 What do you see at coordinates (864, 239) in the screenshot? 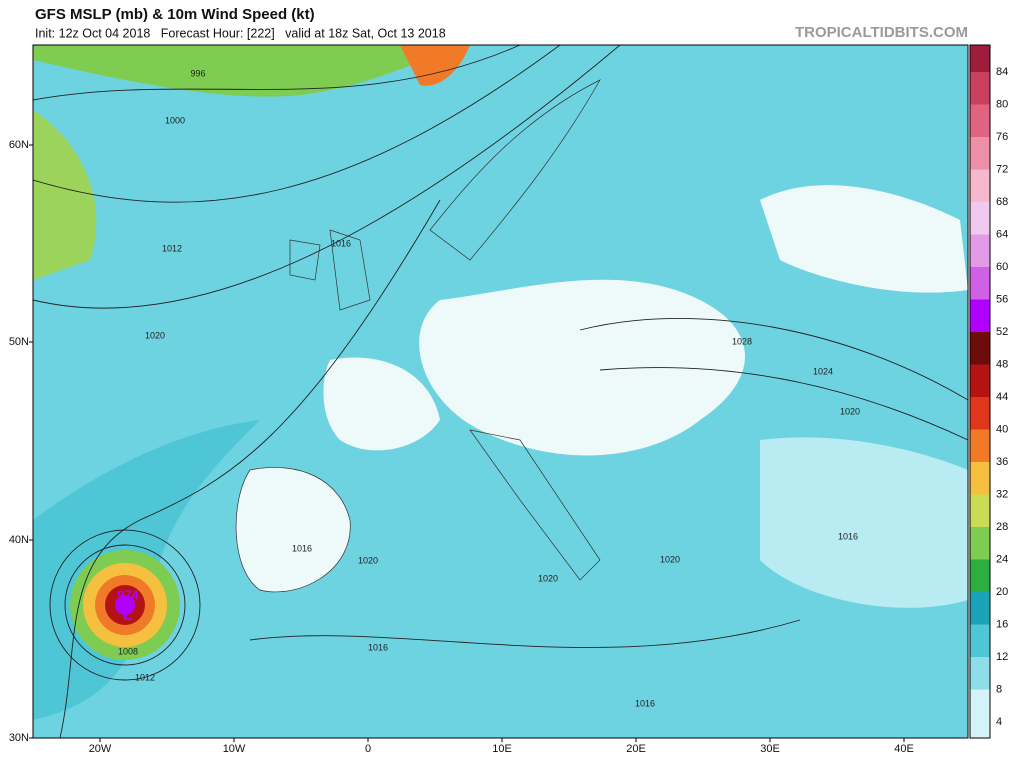
I see `russia` at bounding box center [864, 239].